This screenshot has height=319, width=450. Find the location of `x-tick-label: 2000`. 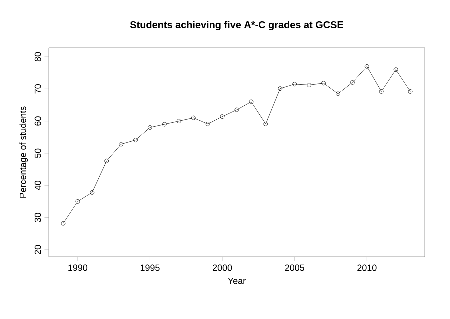

x-tick-label: 2000 is located at coordinates (222, 268).